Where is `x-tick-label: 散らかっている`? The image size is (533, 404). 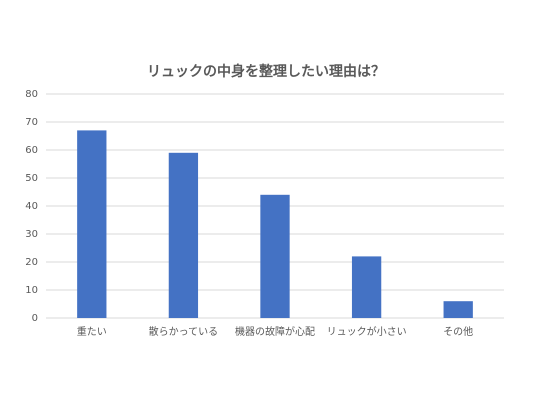
x-tick-label: 散らかっている is located at coordinates (184, 331).